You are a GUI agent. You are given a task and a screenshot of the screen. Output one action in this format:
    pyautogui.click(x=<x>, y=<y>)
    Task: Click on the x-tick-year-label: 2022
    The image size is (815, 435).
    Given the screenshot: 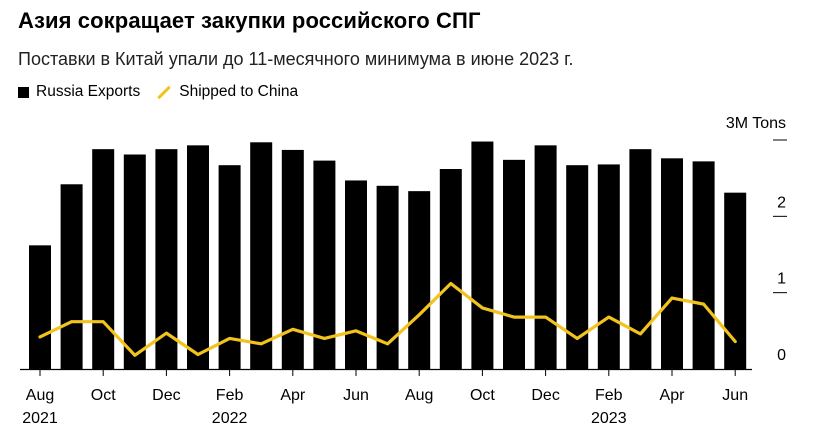 What is the action you would take?
    pyautogui.click(x=230, y=418)
    